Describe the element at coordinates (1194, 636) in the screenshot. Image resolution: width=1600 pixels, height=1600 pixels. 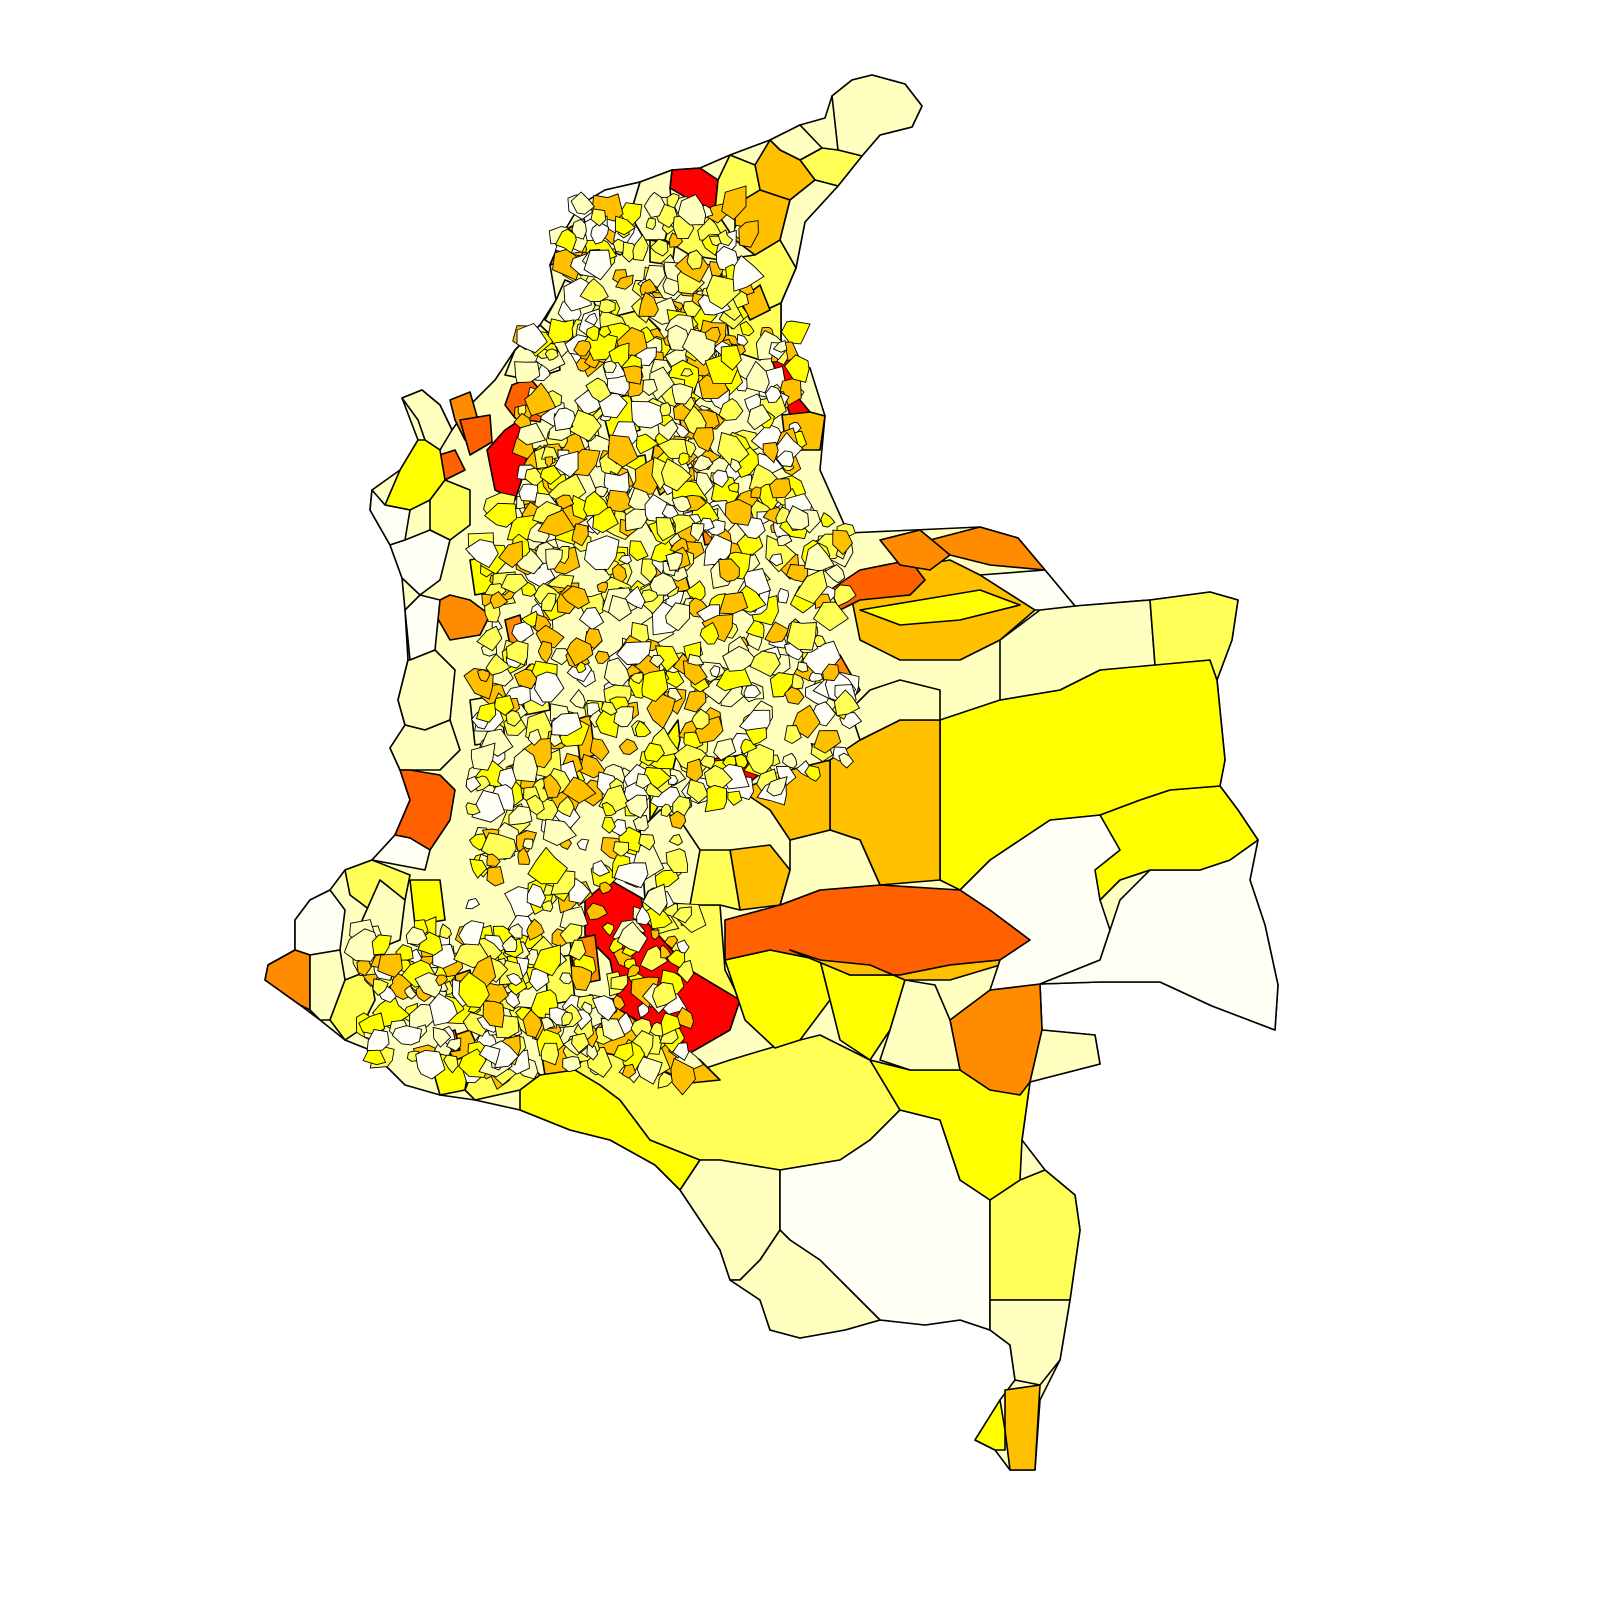
I see `region-vichada-ne` at that location.